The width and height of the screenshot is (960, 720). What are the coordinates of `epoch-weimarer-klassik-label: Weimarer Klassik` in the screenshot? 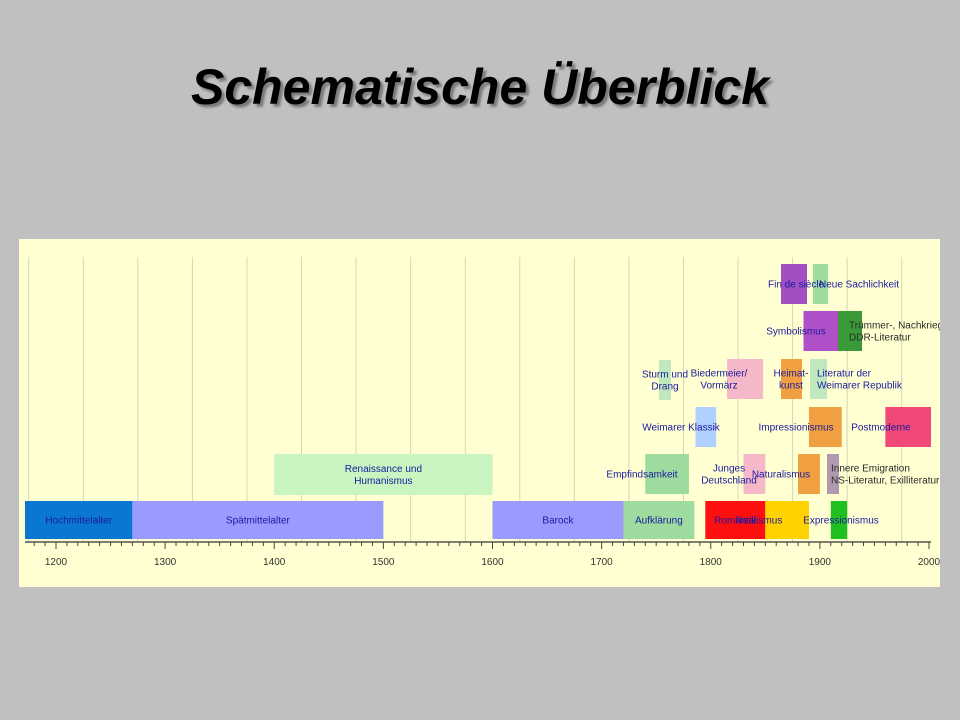 It's located at (681, 428).